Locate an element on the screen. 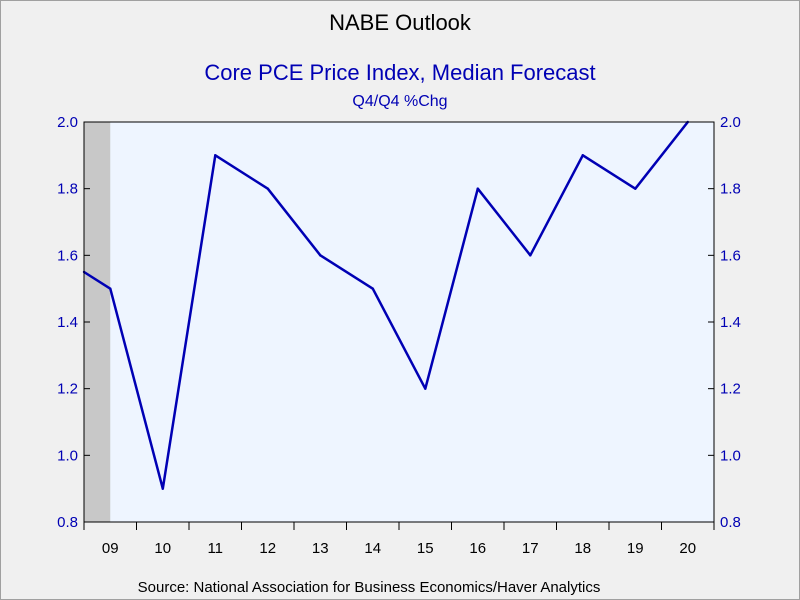  x-tick-label: 18 is located at coordinates (582, 548).